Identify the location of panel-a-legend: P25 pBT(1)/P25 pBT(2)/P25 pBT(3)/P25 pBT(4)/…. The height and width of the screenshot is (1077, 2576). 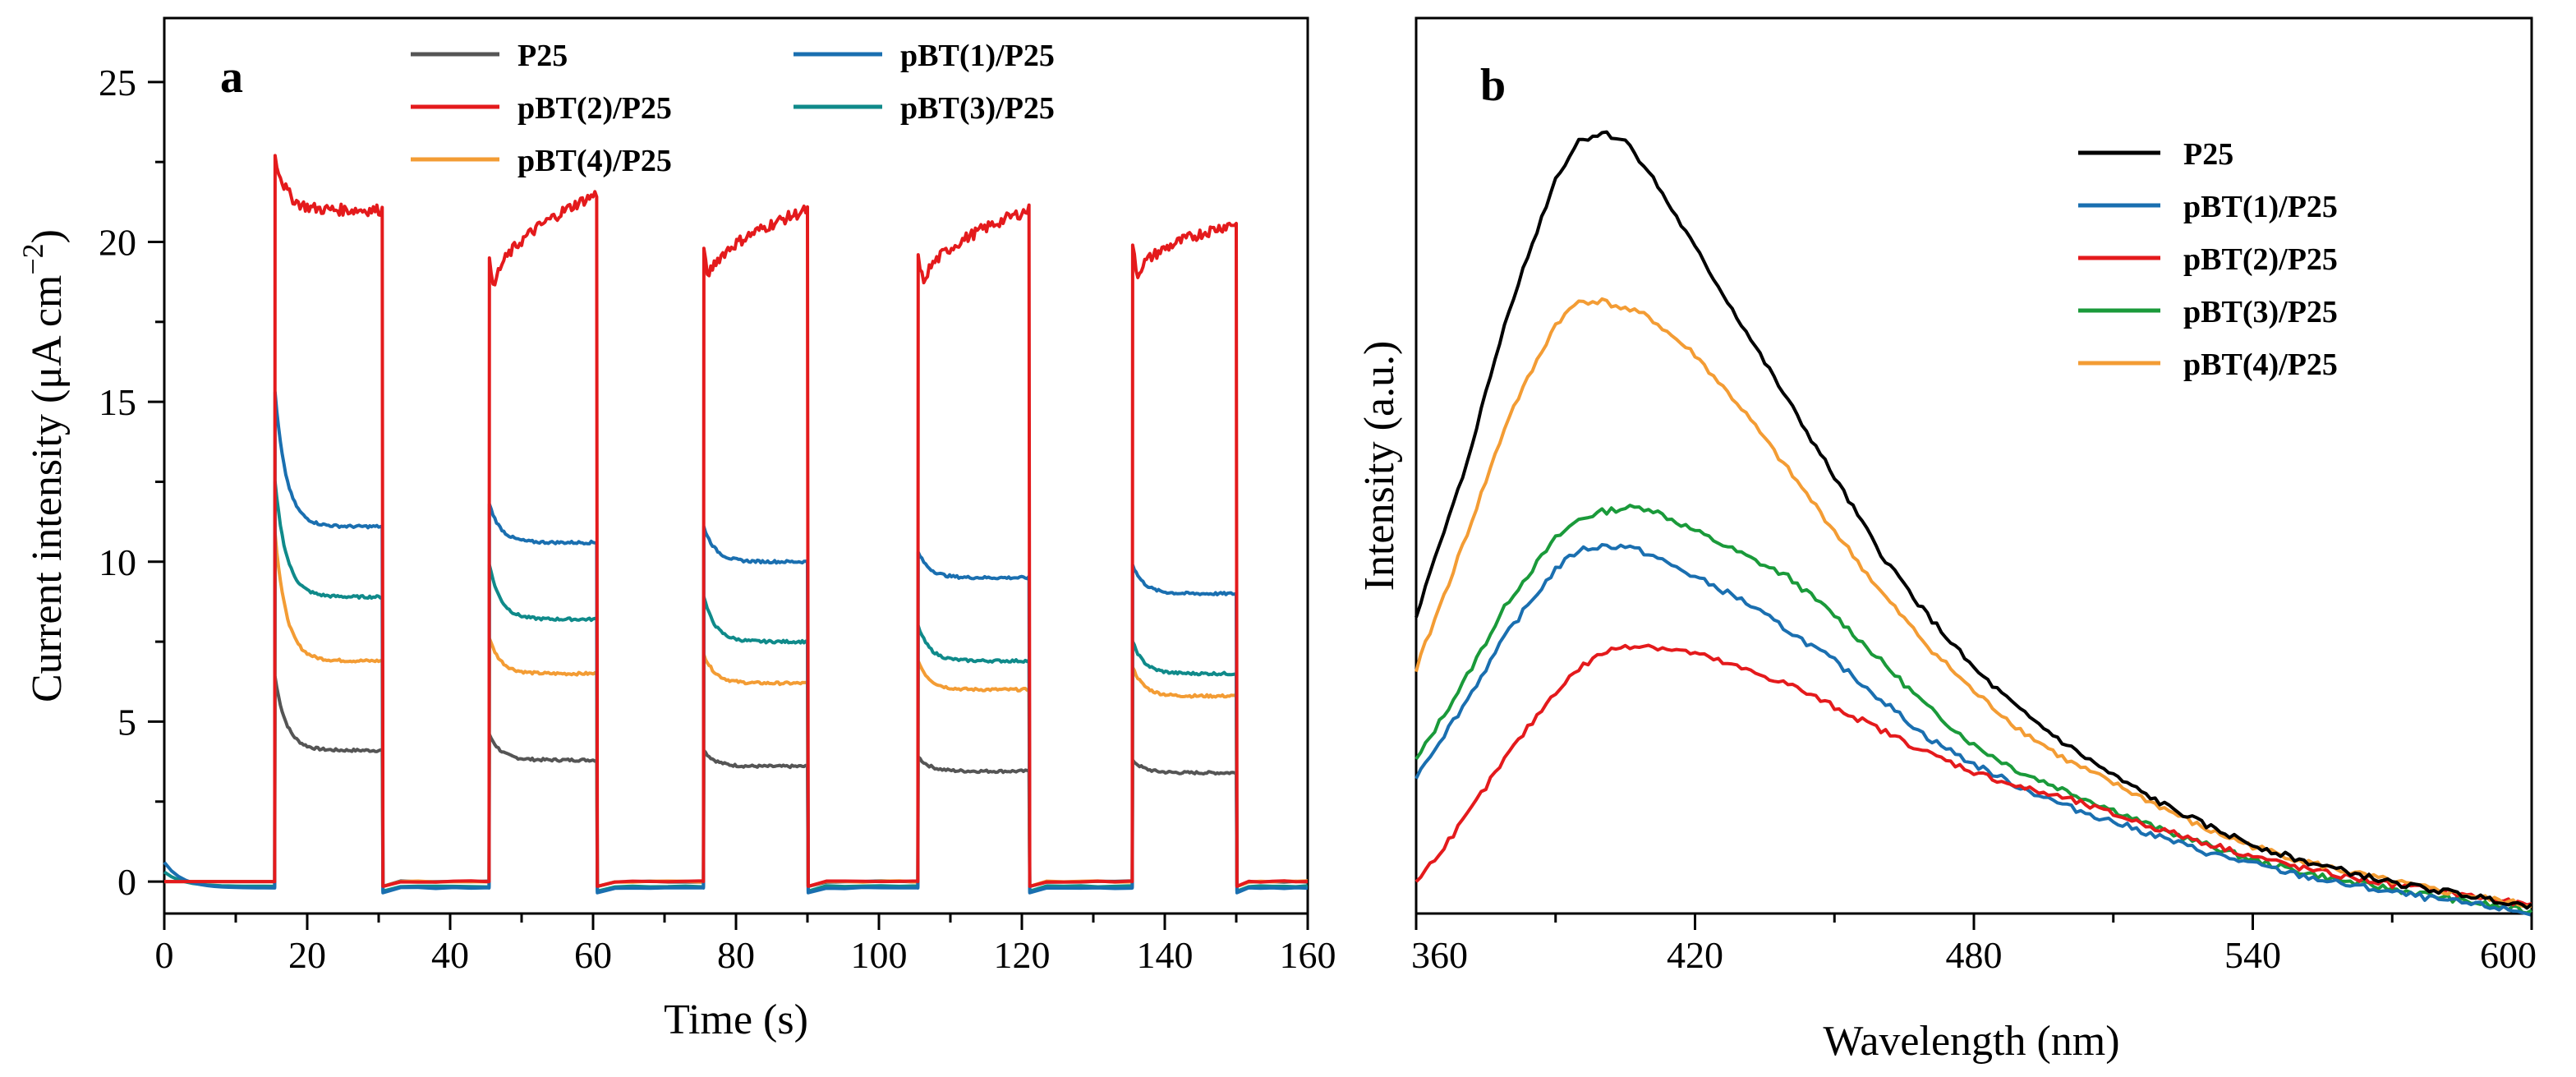
(733, 108).